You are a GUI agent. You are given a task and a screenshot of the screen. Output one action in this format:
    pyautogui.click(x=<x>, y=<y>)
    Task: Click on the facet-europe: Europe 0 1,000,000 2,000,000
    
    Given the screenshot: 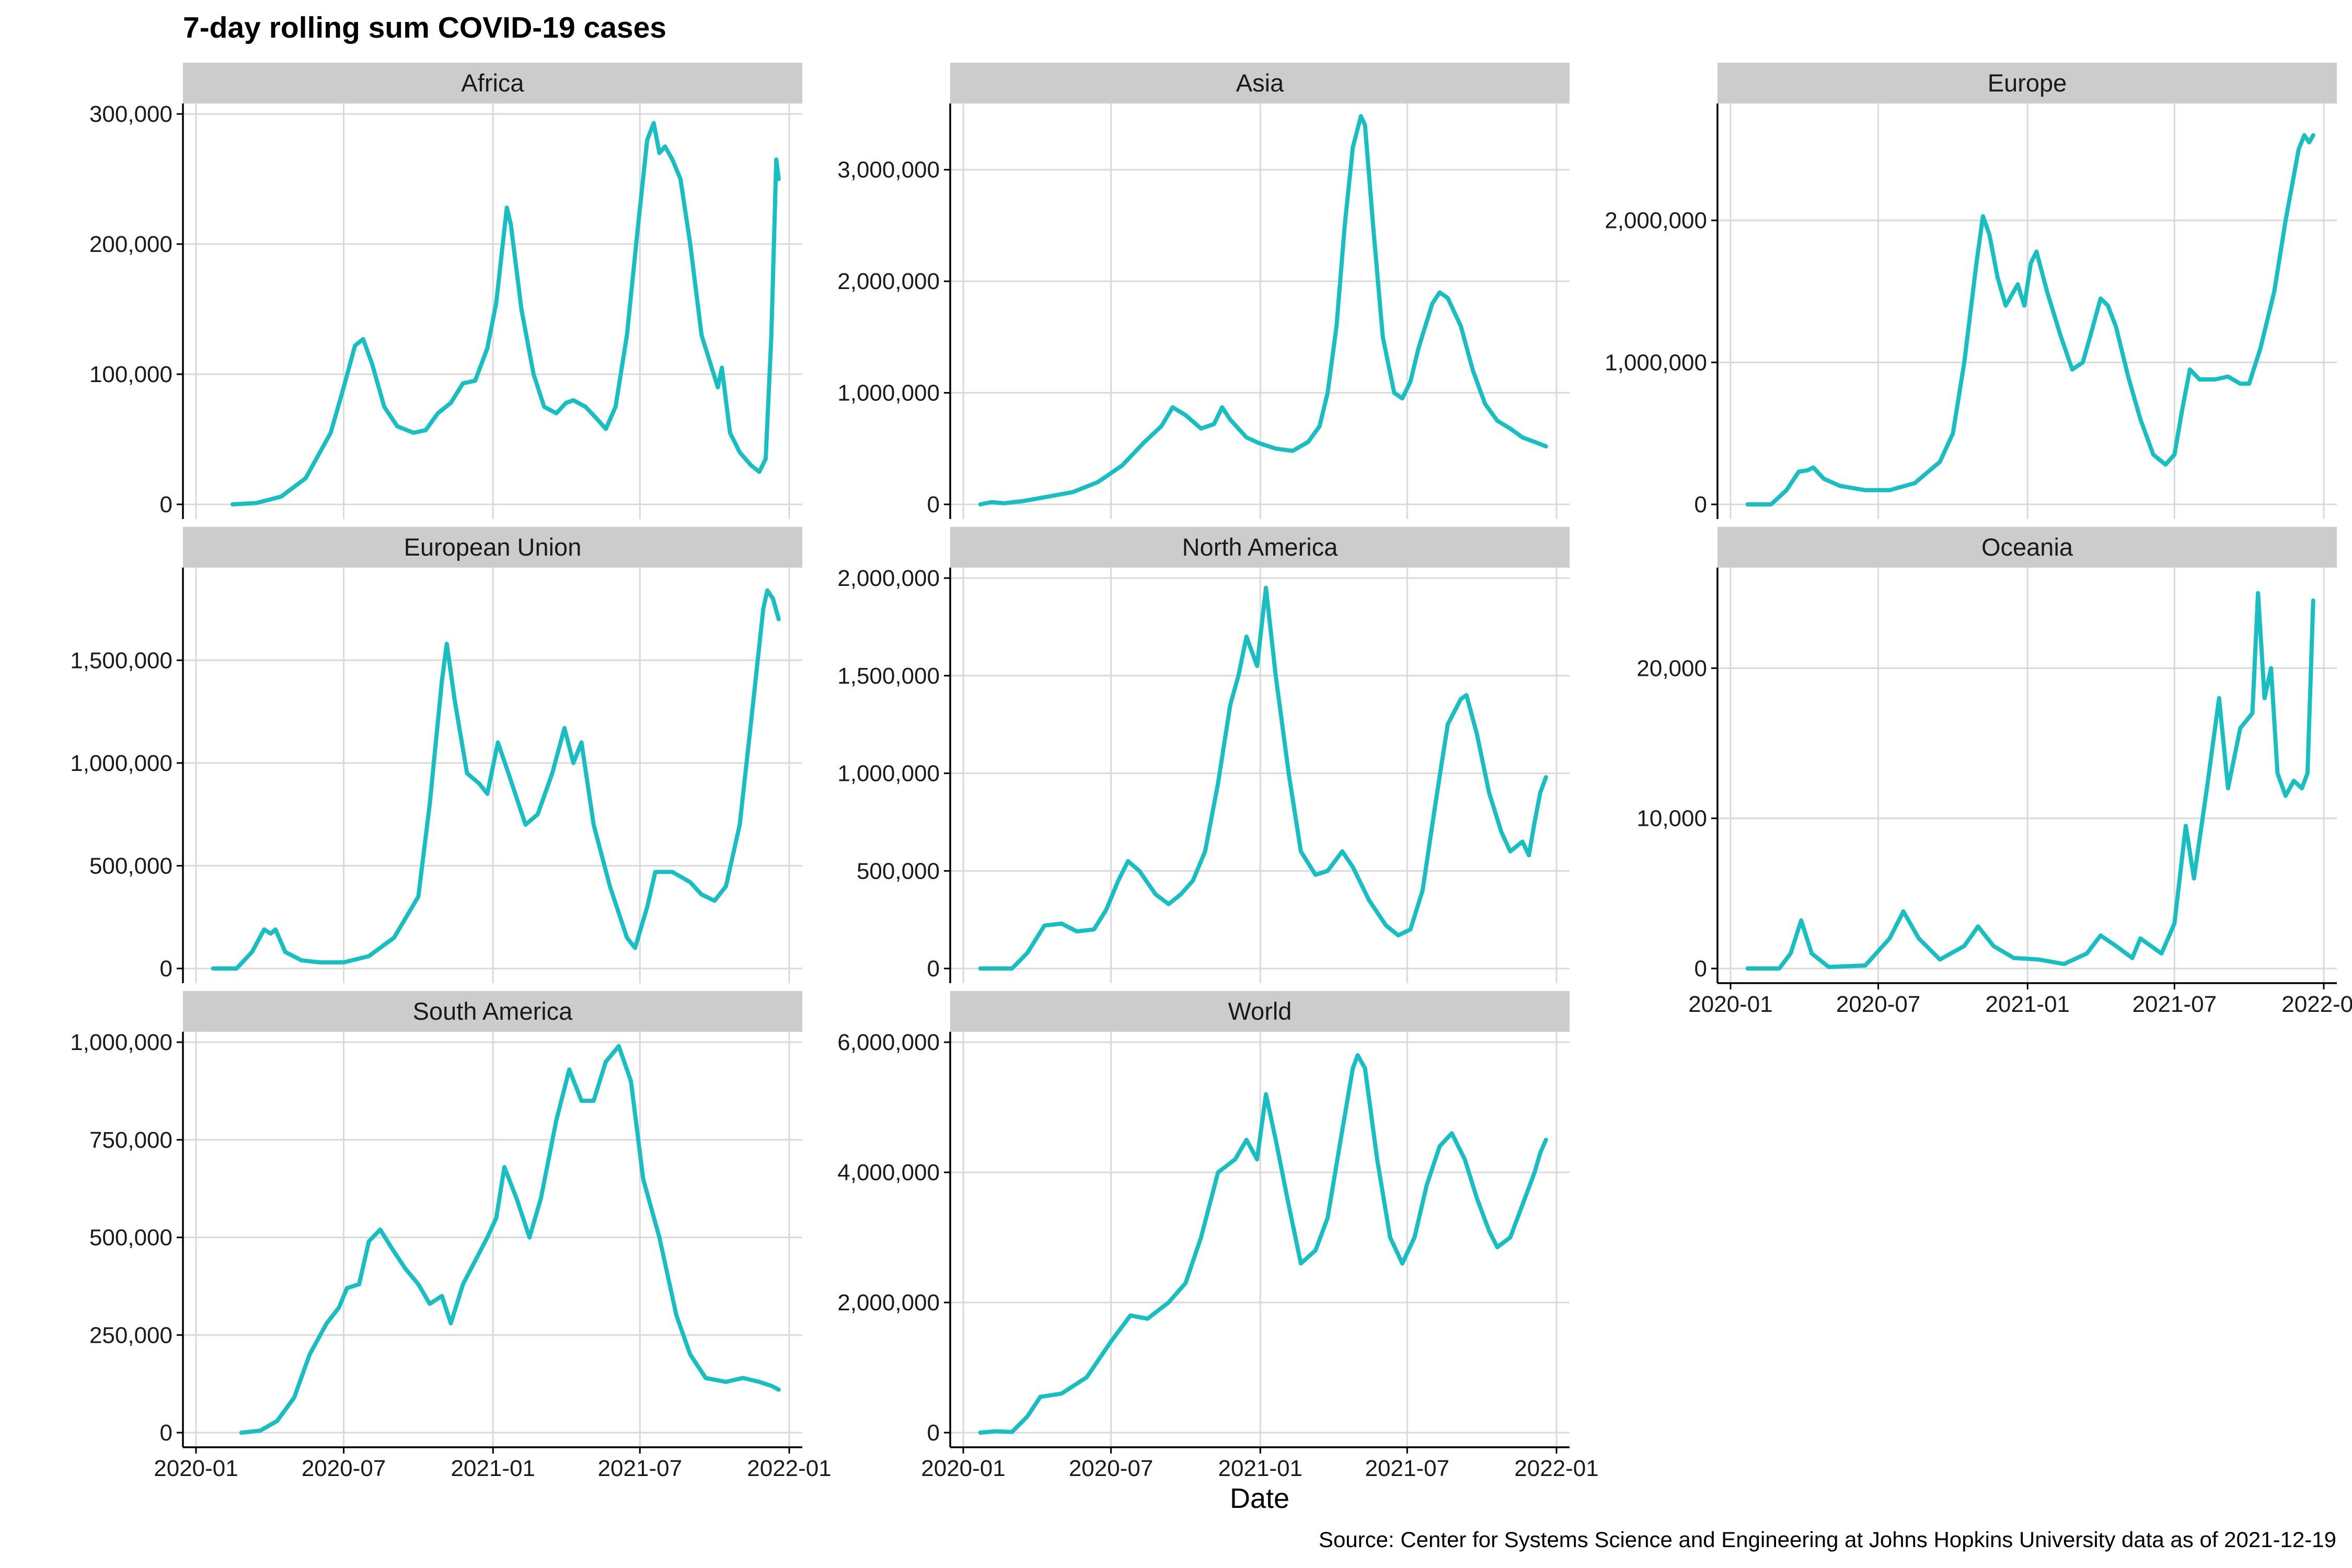 What is the action you would take?
    pyautogui.click(x=1971, y=291)
    